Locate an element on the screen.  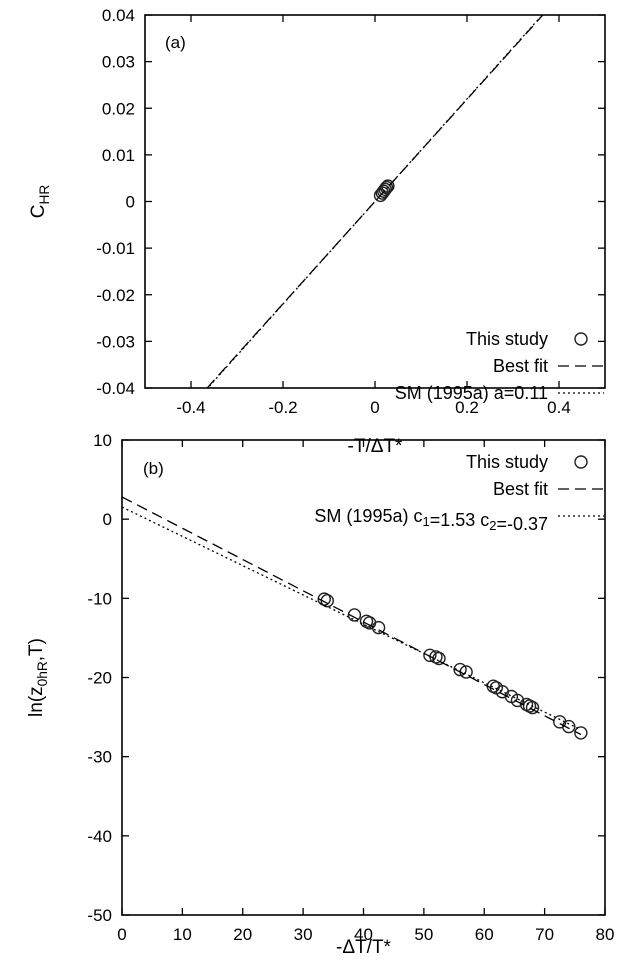
panel-a-xtick-label: -0.2 is located at coordinates (282, 407).